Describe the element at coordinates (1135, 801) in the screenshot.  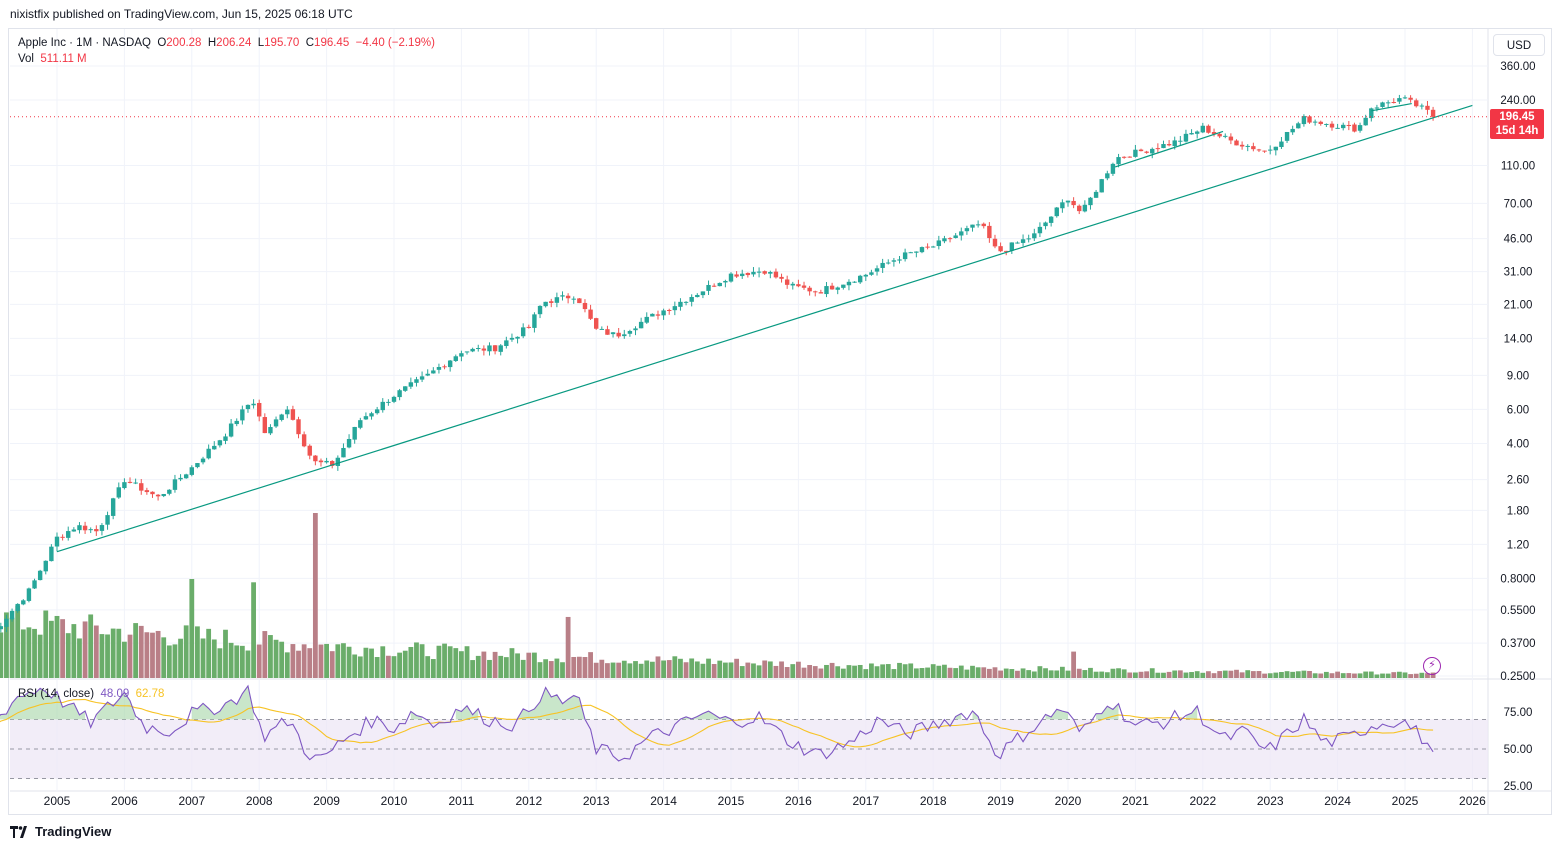
I see `x-tick-label: 2021` at that location.